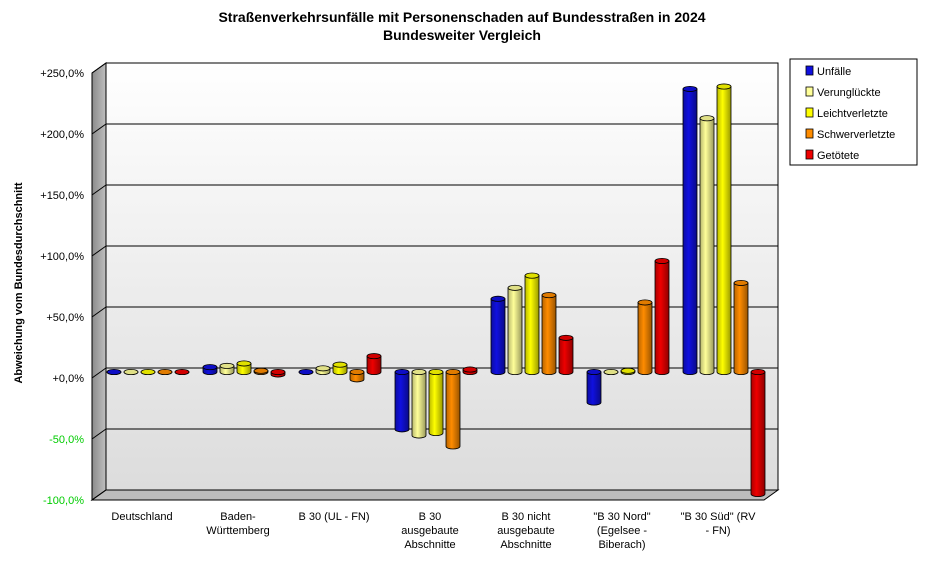 This screenshot has height=570, width=928. I want to click on y-tick-label: +50,0%, so click(65, 318).